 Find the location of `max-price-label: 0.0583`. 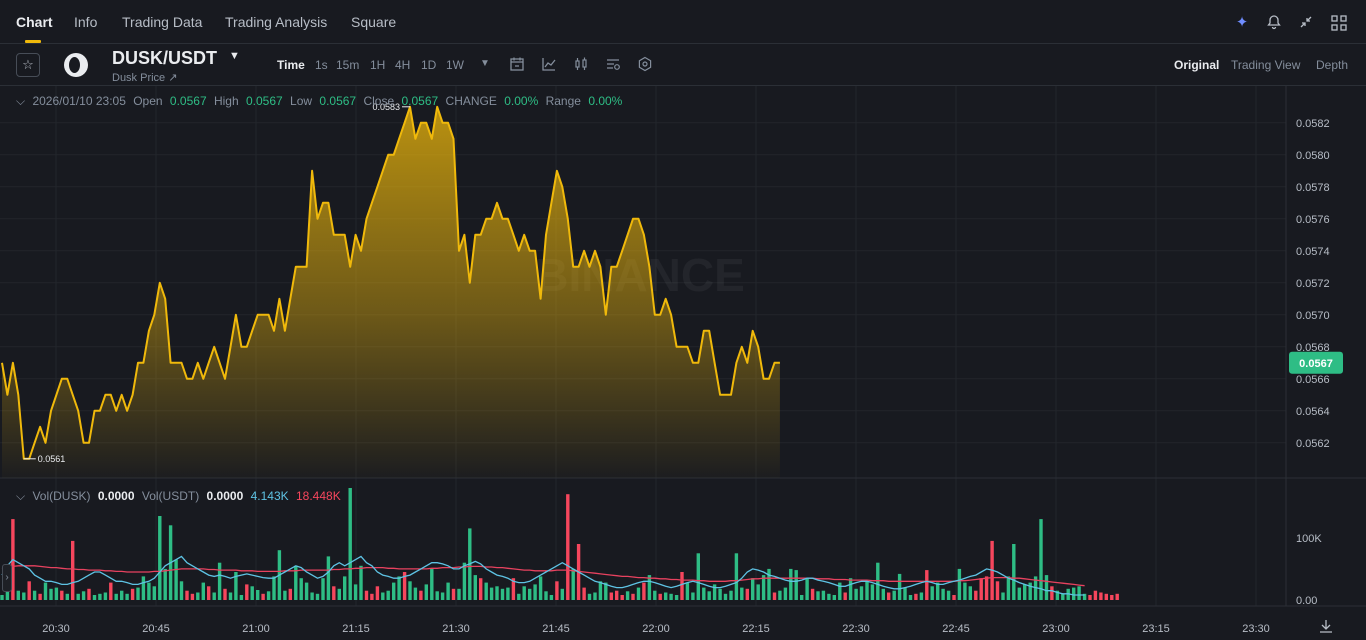

max-price-label: 0.0583 is located at coordinates (386, 107).